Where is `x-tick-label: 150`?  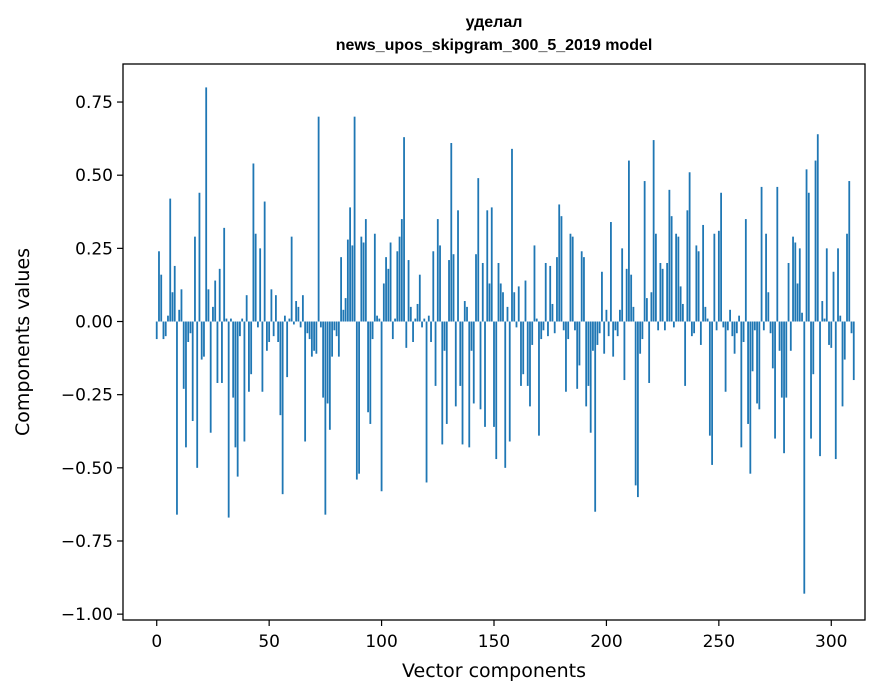
x-tick-label: 150 is located at coordinates (494, 642).